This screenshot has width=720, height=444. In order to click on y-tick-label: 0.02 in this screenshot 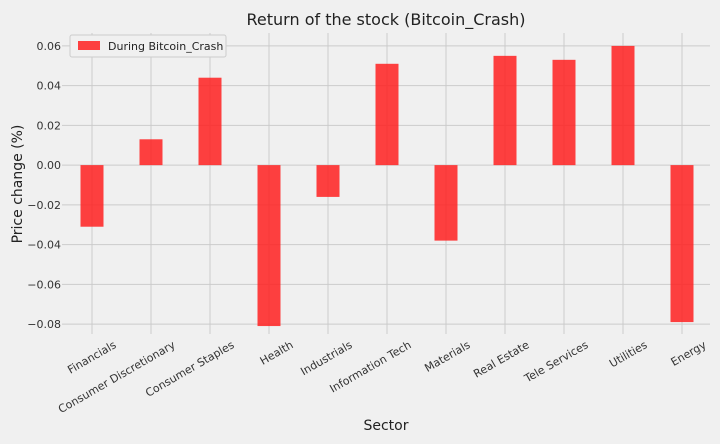, I will do `click(49, 125)`.